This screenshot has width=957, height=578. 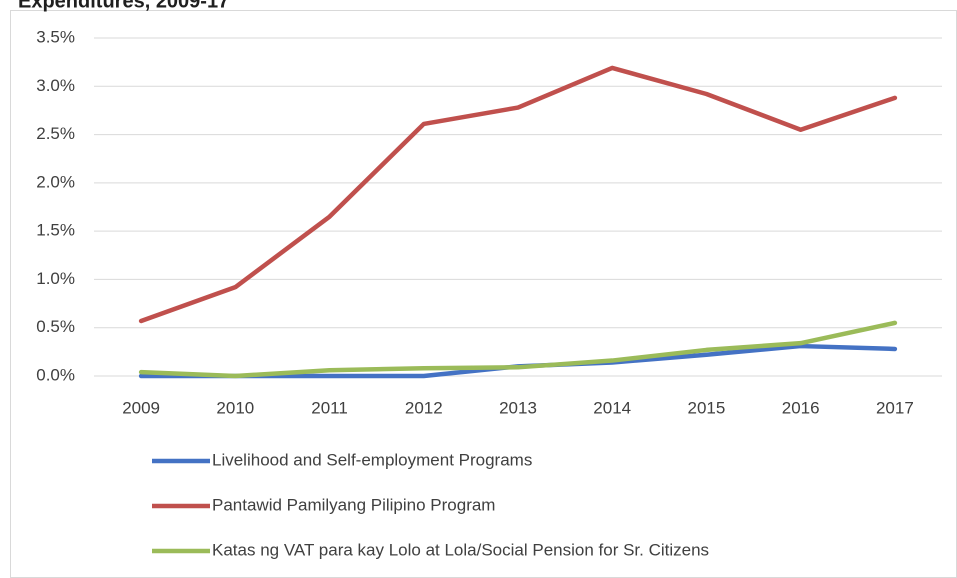 What do you see at coordinates (55, 374) in the screenshot?
I see `y-tick-label: 0.0%` at bounding box center [55, 374].